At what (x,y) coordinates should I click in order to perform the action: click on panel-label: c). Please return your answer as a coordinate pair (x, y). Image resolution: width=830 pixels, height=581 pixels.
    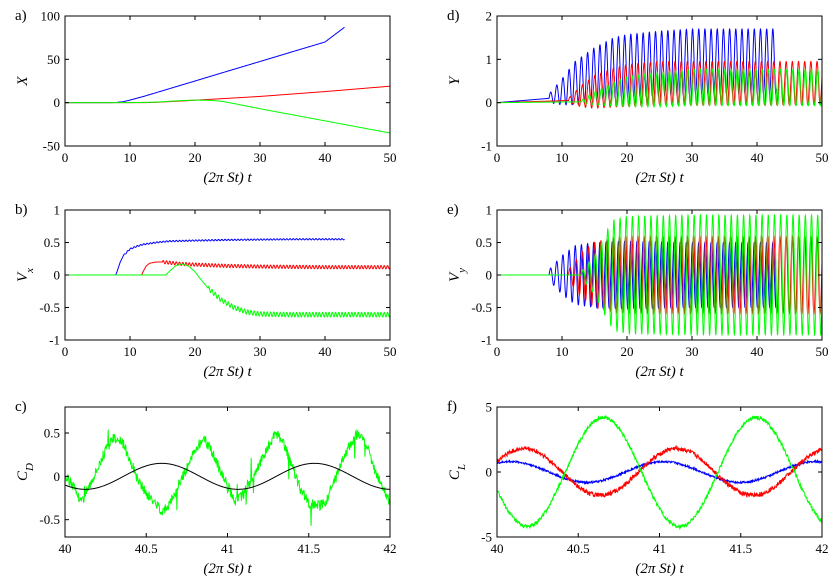
    Looking at the image, I should click on (21, 407).